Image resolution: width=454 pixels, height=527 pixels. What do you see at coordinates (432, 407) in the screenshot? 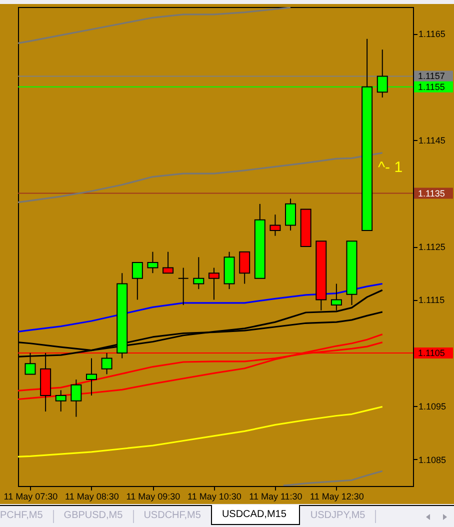
I see `y-tick-label: 1.1095` at bounding box center [432, 407].